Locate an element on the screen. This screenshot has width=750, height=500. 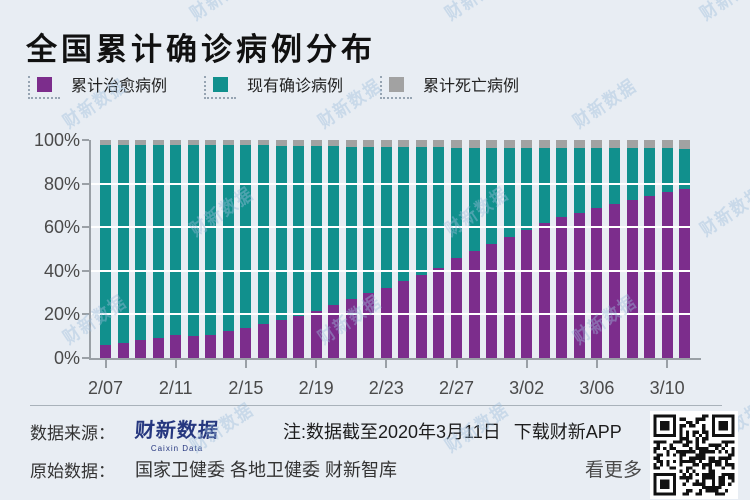
deaths-color-swatch is located at coordinates (397, 84).